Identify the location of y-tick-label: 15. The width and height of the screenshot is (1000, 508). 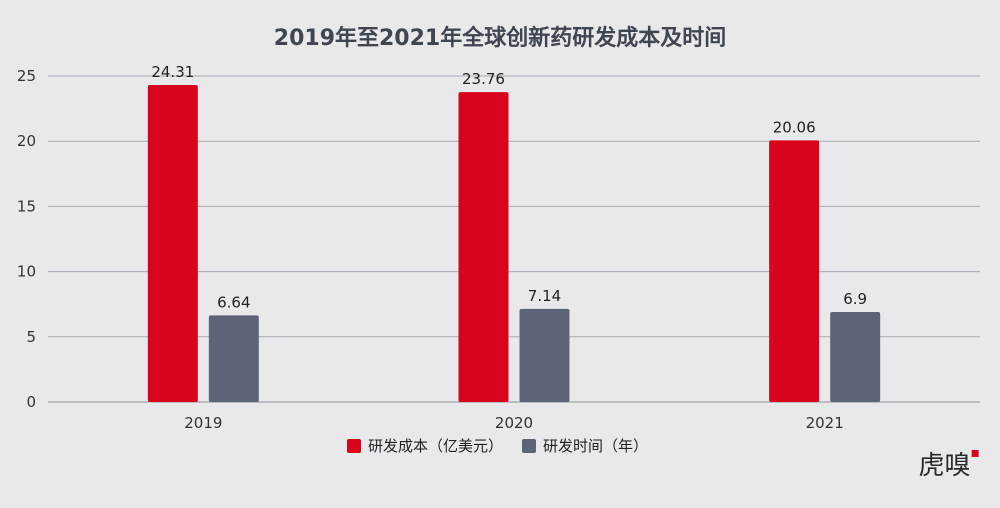
(26, 206).